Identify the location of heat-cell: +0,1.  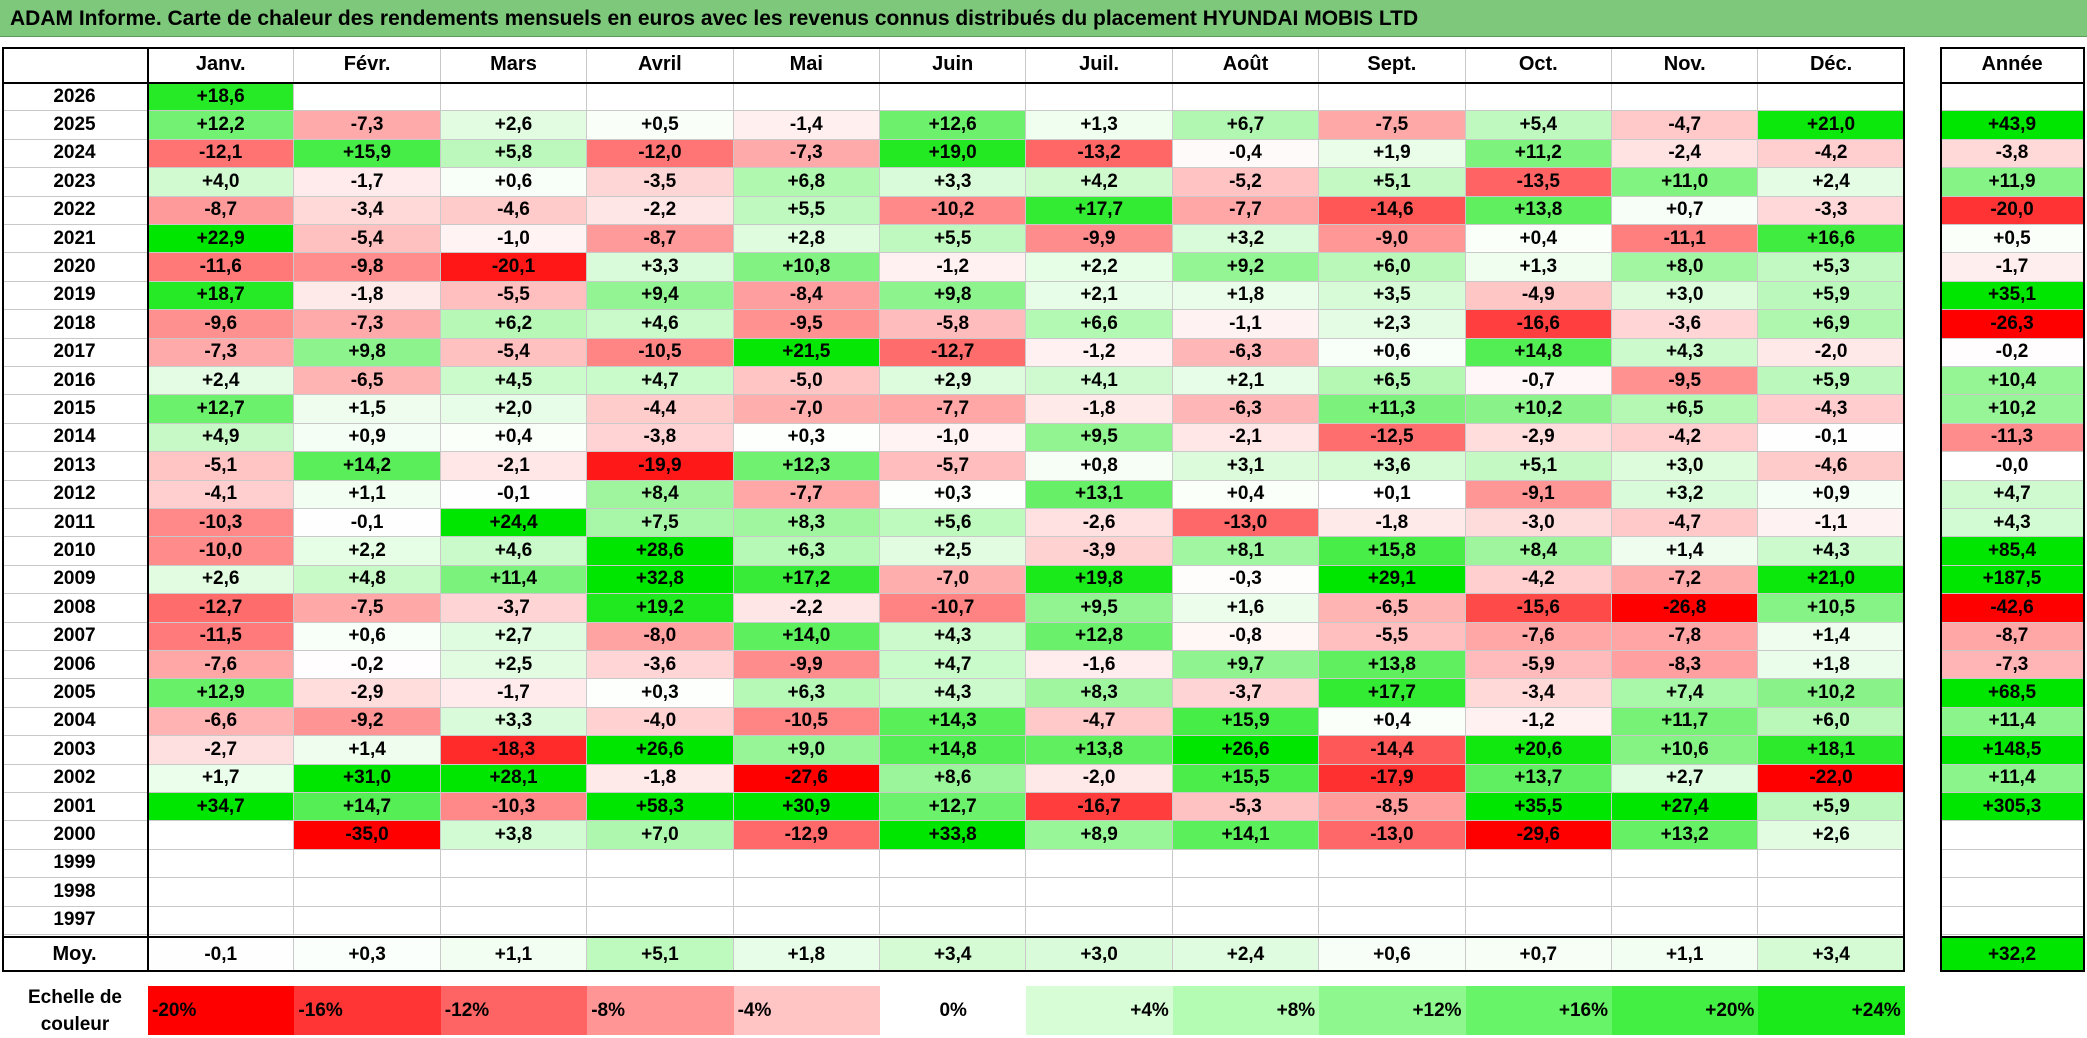
(1392, 494).